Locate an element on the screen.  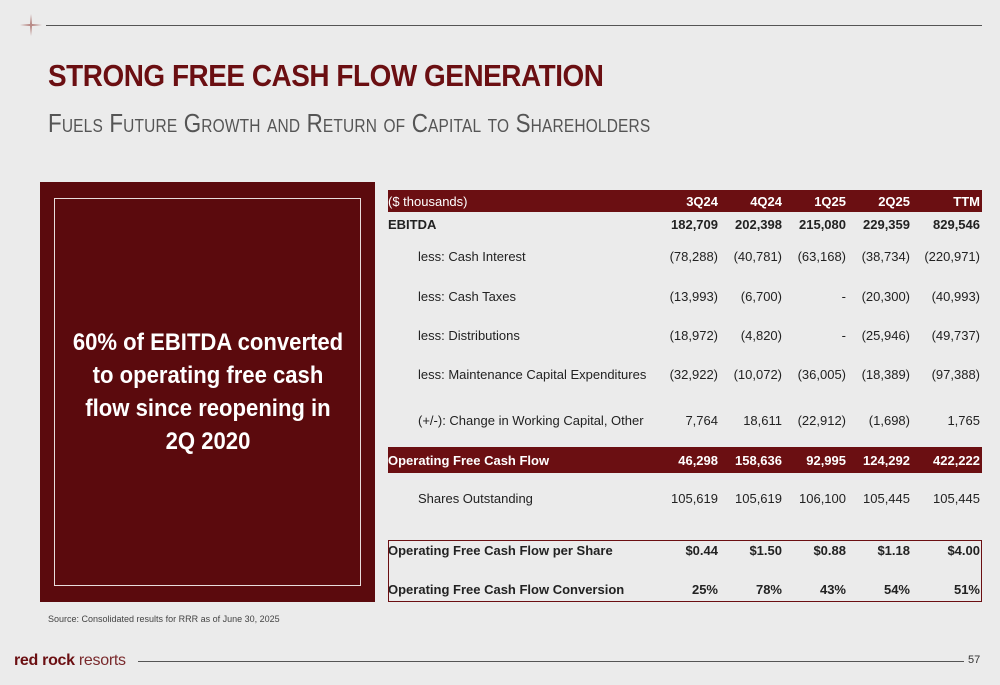
cell-value: (20,300) is located at coordinates (885, 296).